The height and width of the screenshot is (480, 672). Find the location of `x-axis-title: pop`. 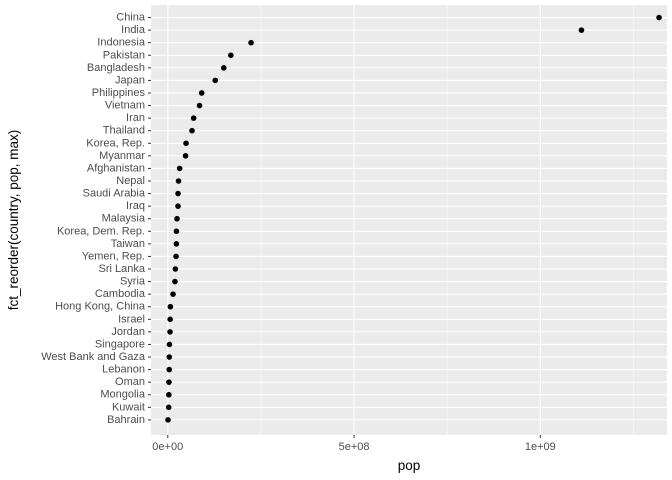

x-axis-title: pop is located at coordinates (409, 465).